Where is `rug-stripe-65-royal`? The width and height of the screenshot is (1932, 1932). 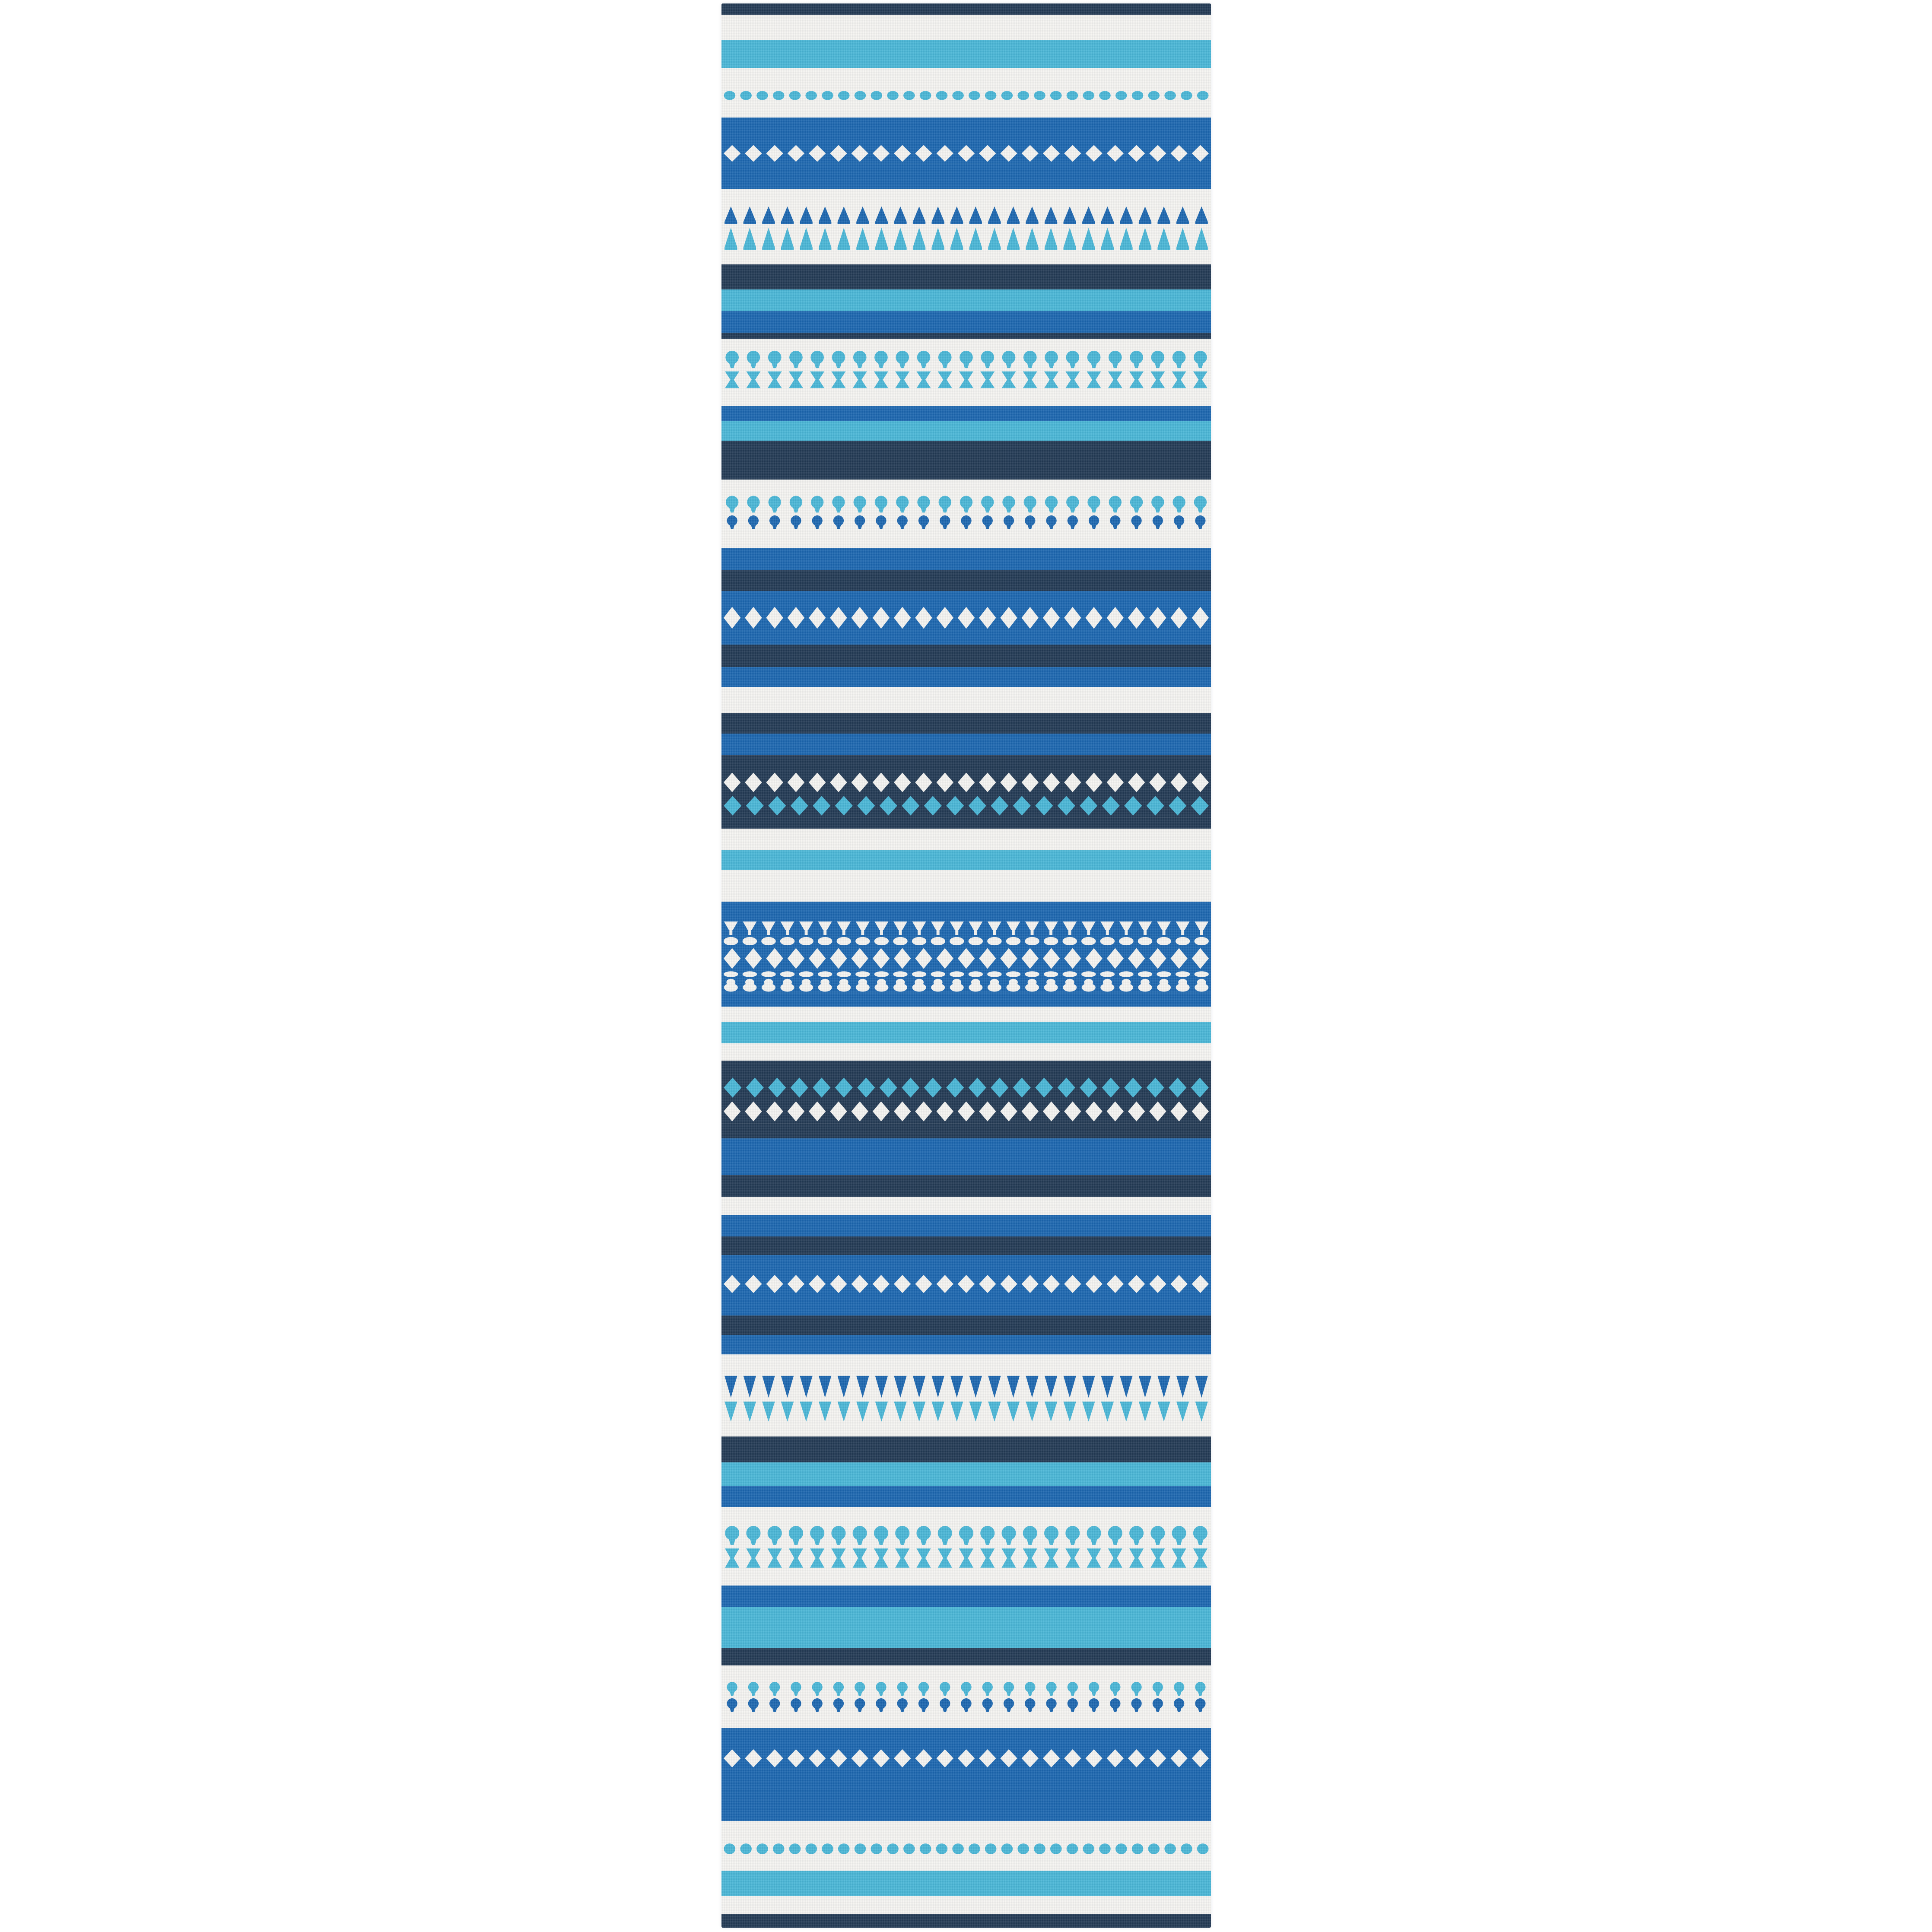 rug-stripe-65-royal is located at coordinates (966, 1264).